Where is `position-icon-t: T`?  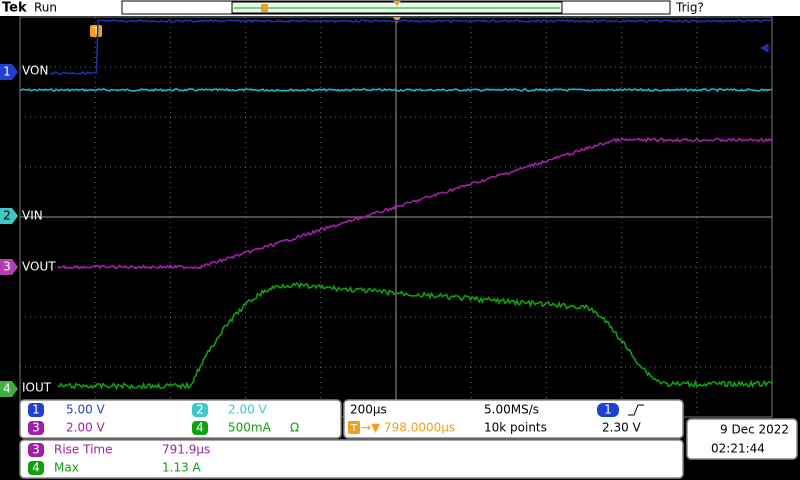
position-icon-t: T is located at coordinates (354, 428).